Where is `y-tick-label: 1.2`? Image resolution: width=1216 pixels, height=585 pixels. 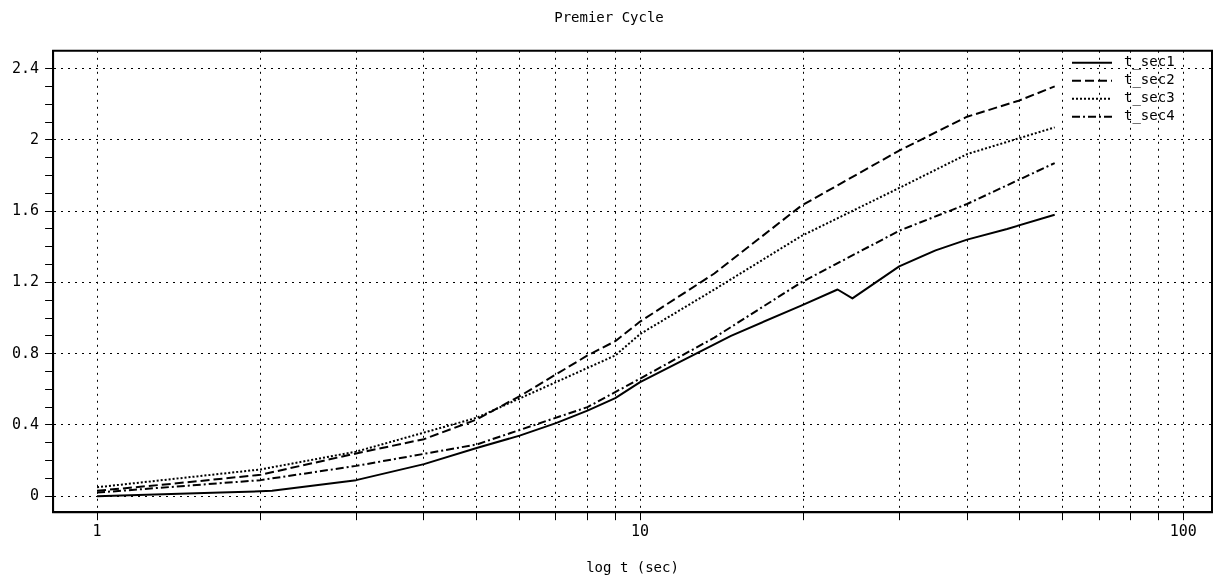 y-tick-label: 1.2 is located at coordinates (26, 281).